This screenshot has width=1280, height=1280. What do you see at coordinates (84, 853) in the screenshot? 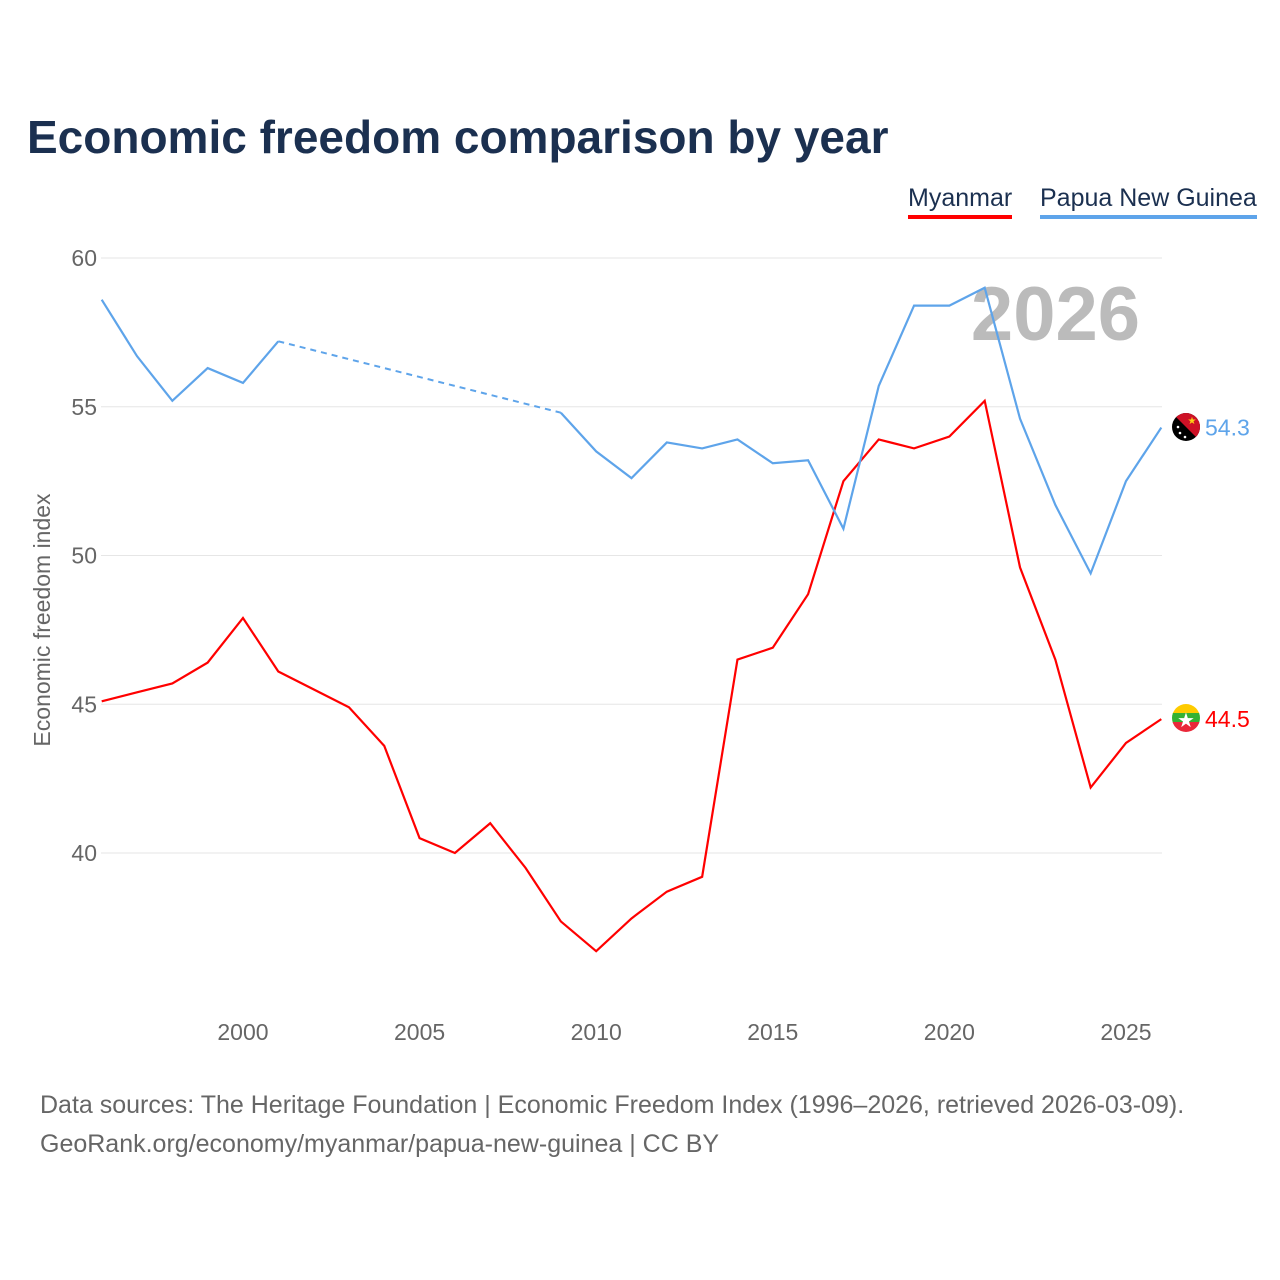
I see `y-tick-label: 40` at bounding box center [84, 853].